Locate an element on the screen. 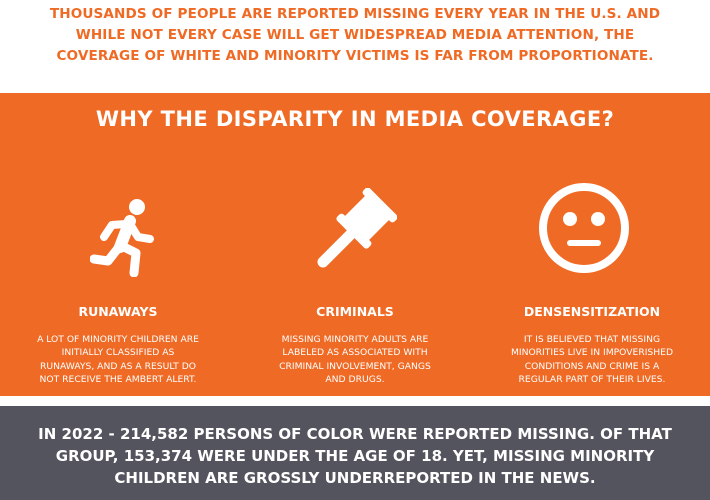 The width and height of the screenshot is (710, 500). criminals-title: CRIMINALS is located at coordinates (355, 311).